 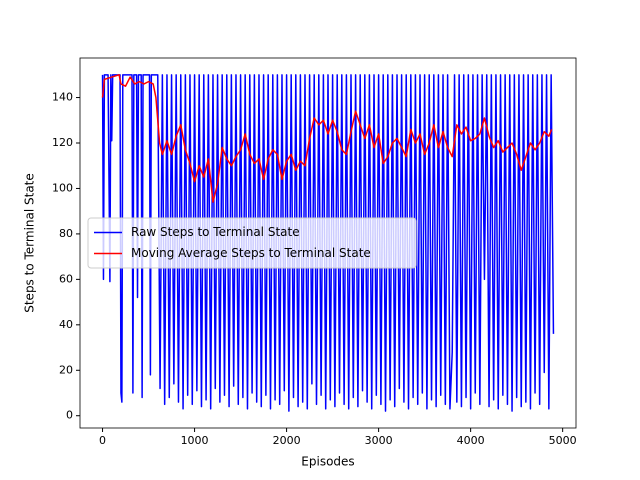 I want to click on y-tick-label: 20, so click(x=66, y=369).